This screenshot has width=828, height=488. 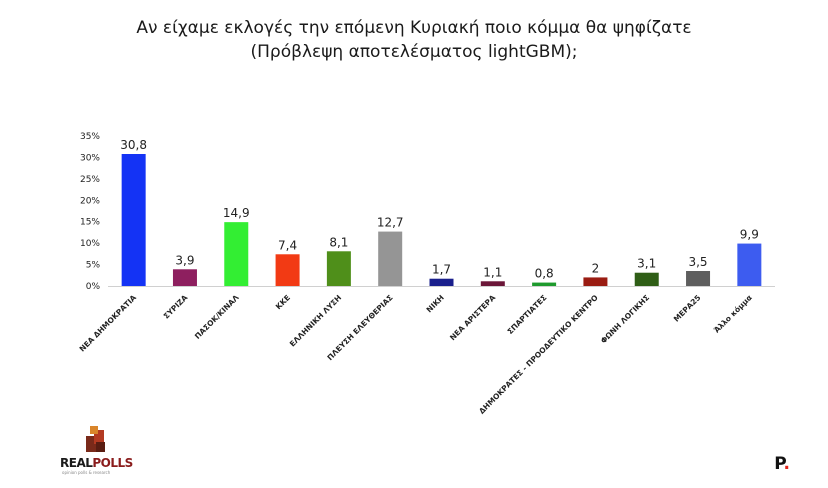 I want to click on category-label: ΔΗΜΟΚΡΑΤΕΣ - ΠΡΟΟΔΕΥΤΙΚΟ ΚΕΝΤΡΟ, so click(x=538, y=354).